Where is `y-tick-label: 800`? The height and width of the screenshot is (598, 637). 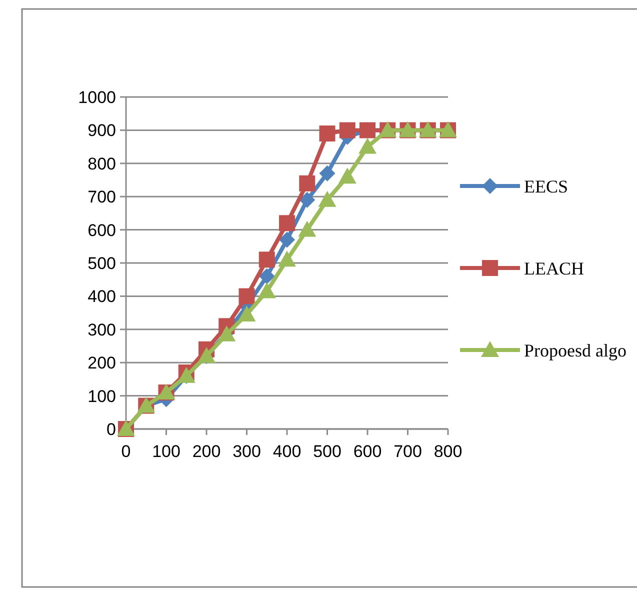
y-tick-label: 800 is located at coordinates (102, 164).